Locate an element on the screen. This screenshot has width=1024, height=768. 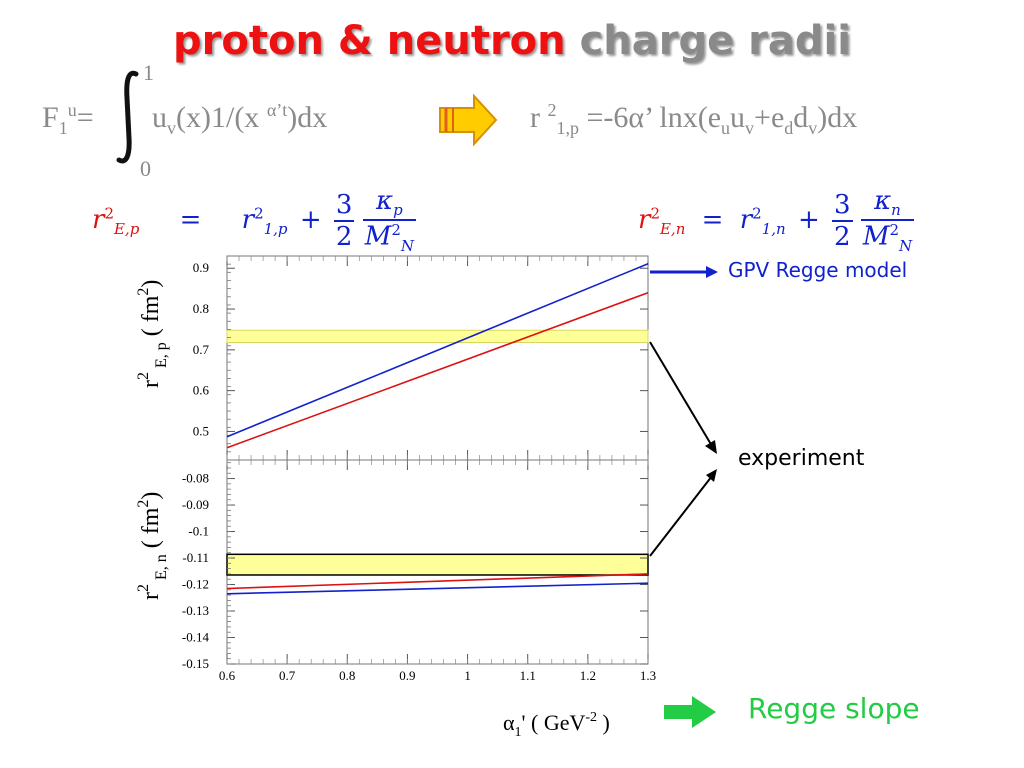
integrand-dx: )dx is located at coordinates (307, 117).